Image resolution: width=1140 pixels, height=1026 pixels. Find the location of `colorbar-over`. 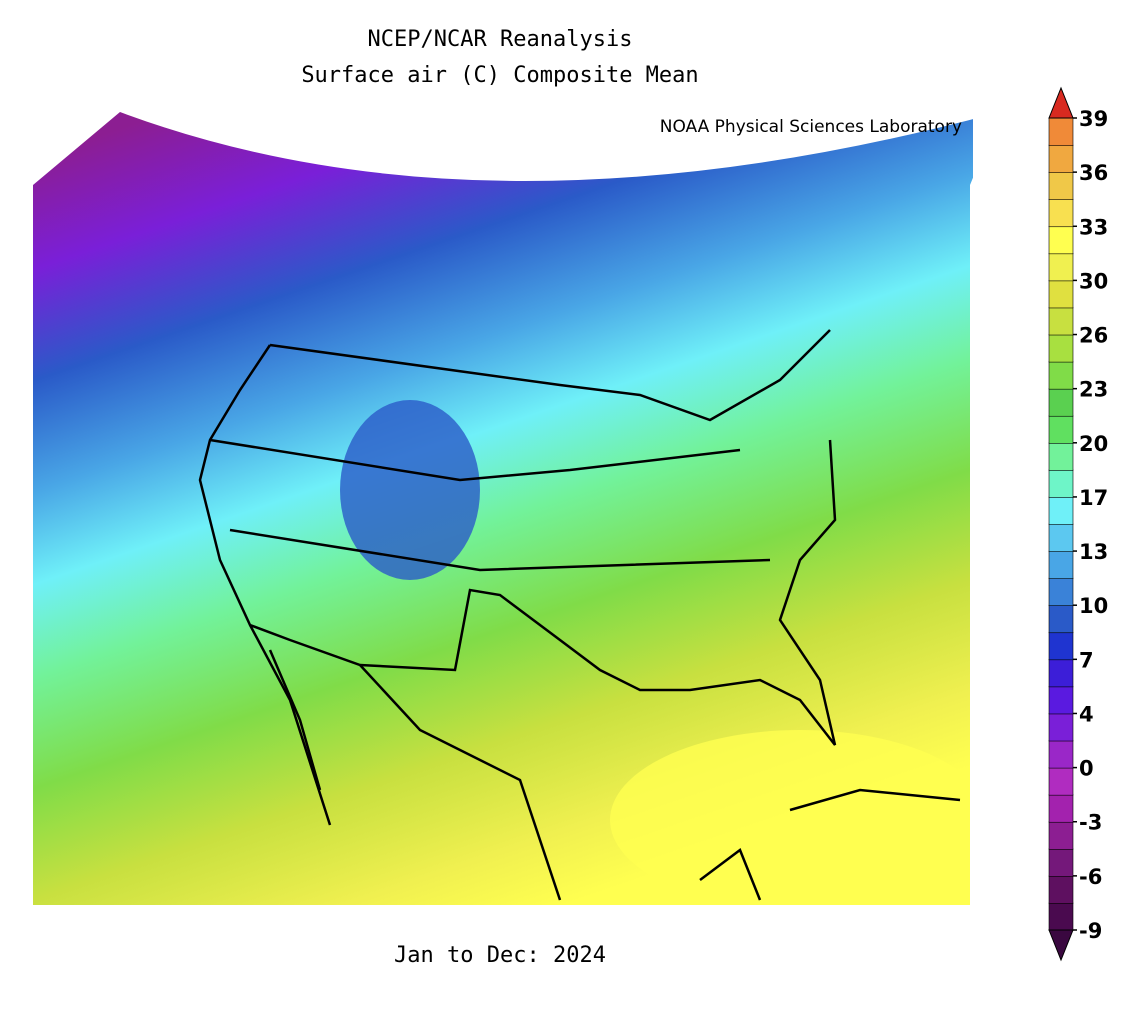

colorbar-over is located at coordinates (1061, 102).